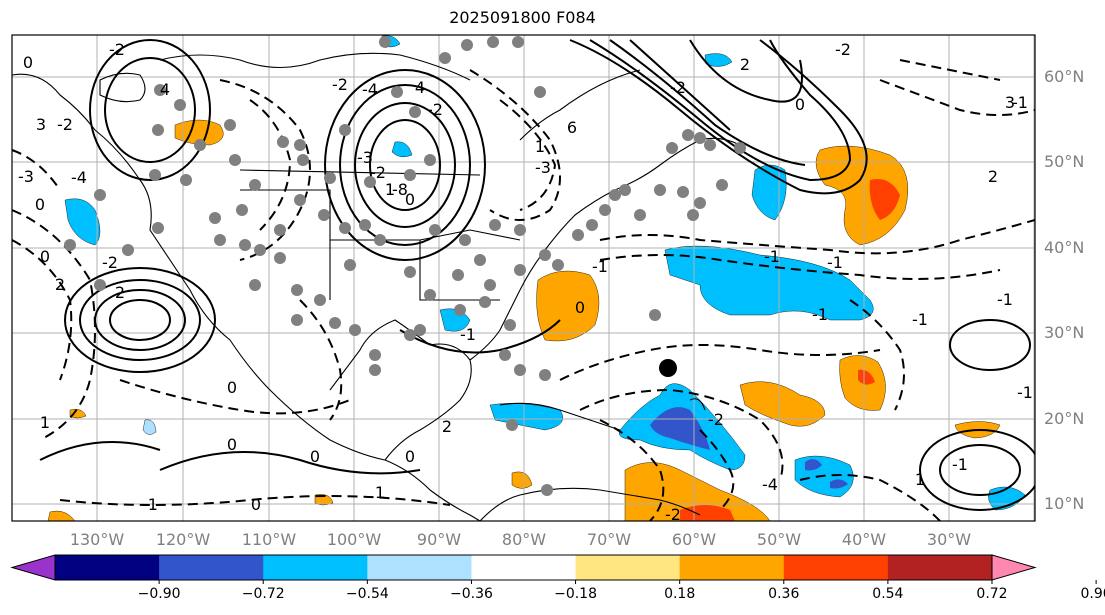 This screenshot has width=1105, height=615. Describe the element at coordinates (779, 539) in the screenshot. I see `longitude-label: 50°W` at that location.